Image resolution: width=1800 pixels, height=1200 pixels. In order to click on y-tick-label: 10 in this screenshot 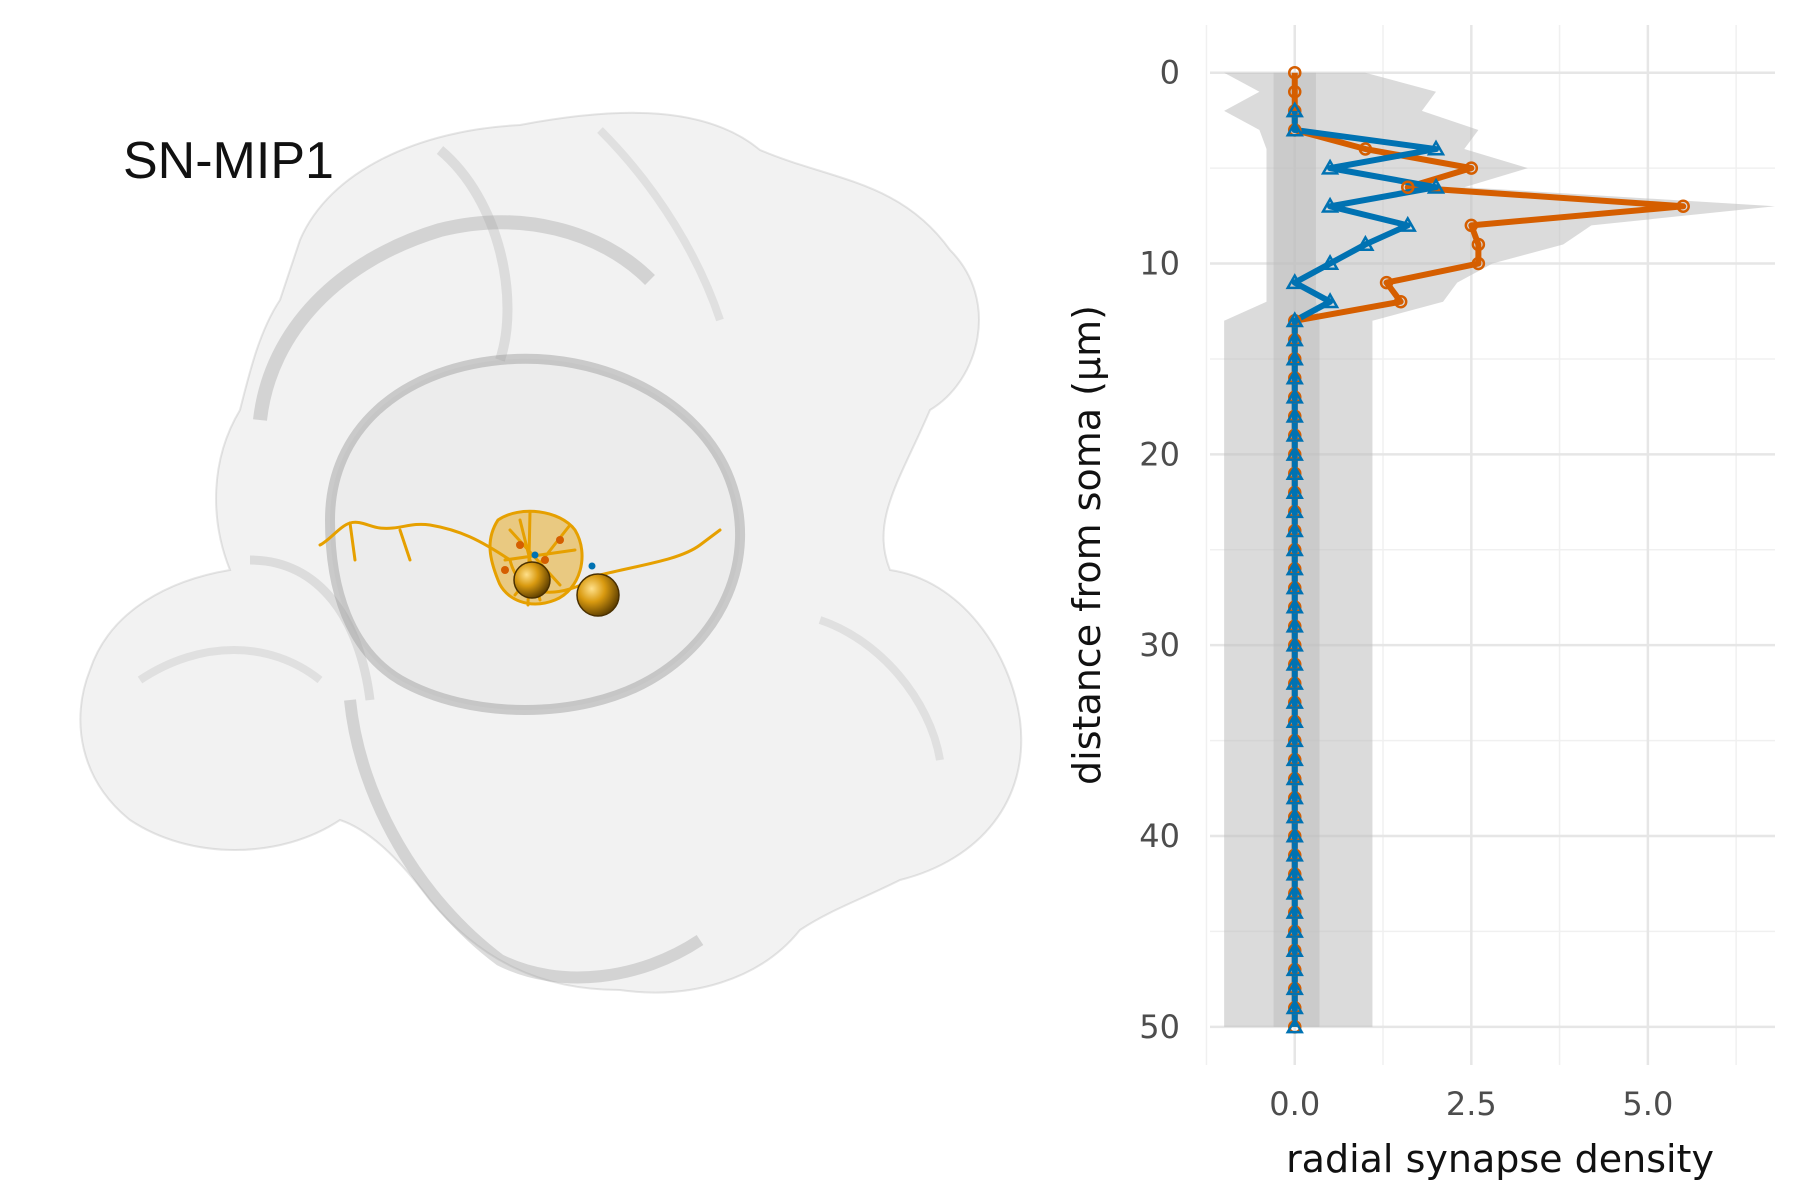, I will do `click(1159, 264)`.